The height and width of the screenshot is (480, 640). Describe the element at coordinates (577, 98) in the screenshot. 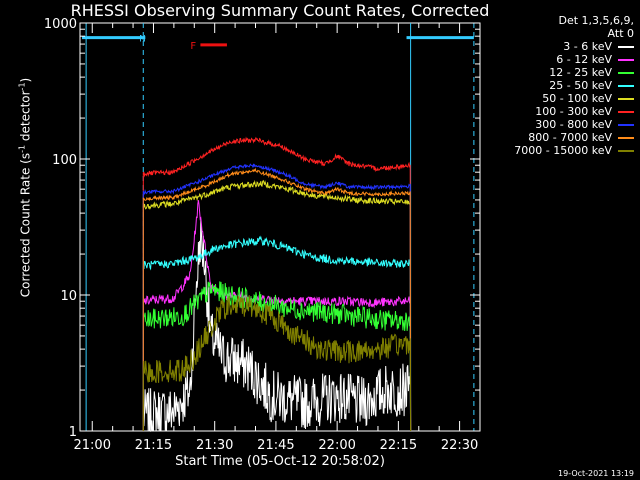

I see `legend-item-label: 50 - 100 keV` at that location.